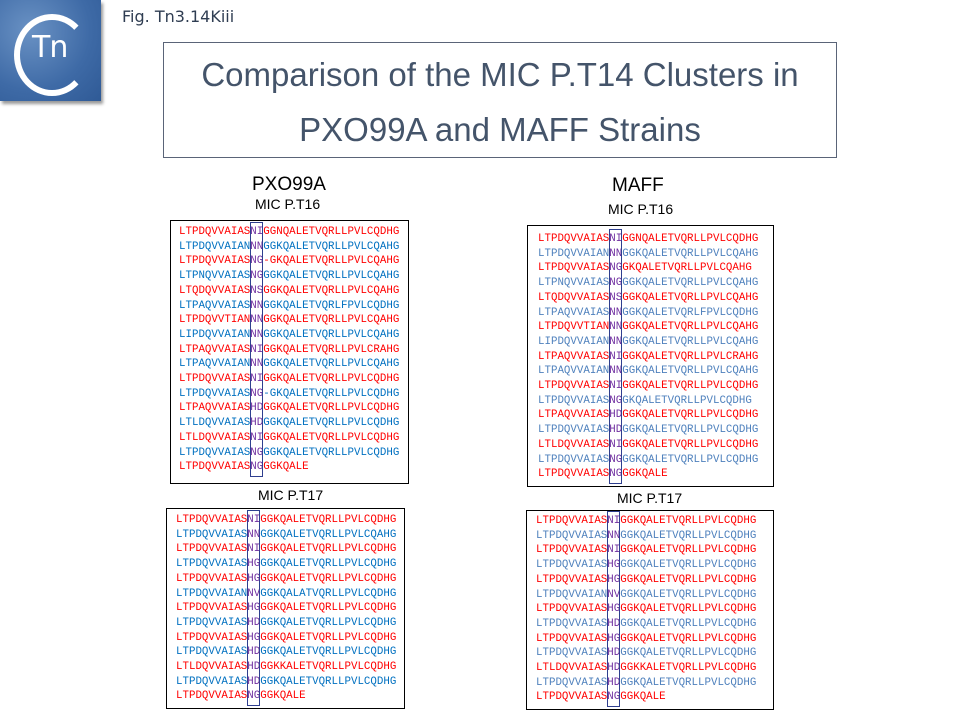  What do you see at coordinates (650, 498) in the screenshot?
I see `cluster-label-maff-pt17: MIC P.T17` at bounding box center [650, 498].